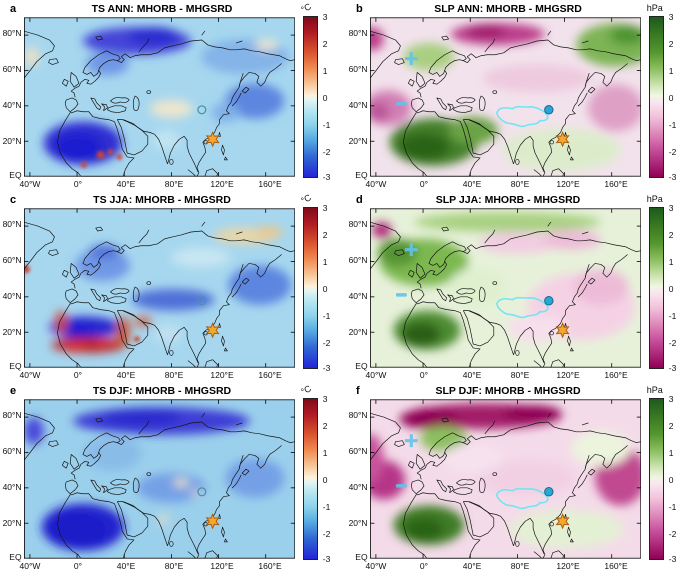 Image resolution: width=692 pixels, height=578 pixels. Describe the element at coordinates (505, 288) in the screenshot. I see `map-slp-jja` at that location.